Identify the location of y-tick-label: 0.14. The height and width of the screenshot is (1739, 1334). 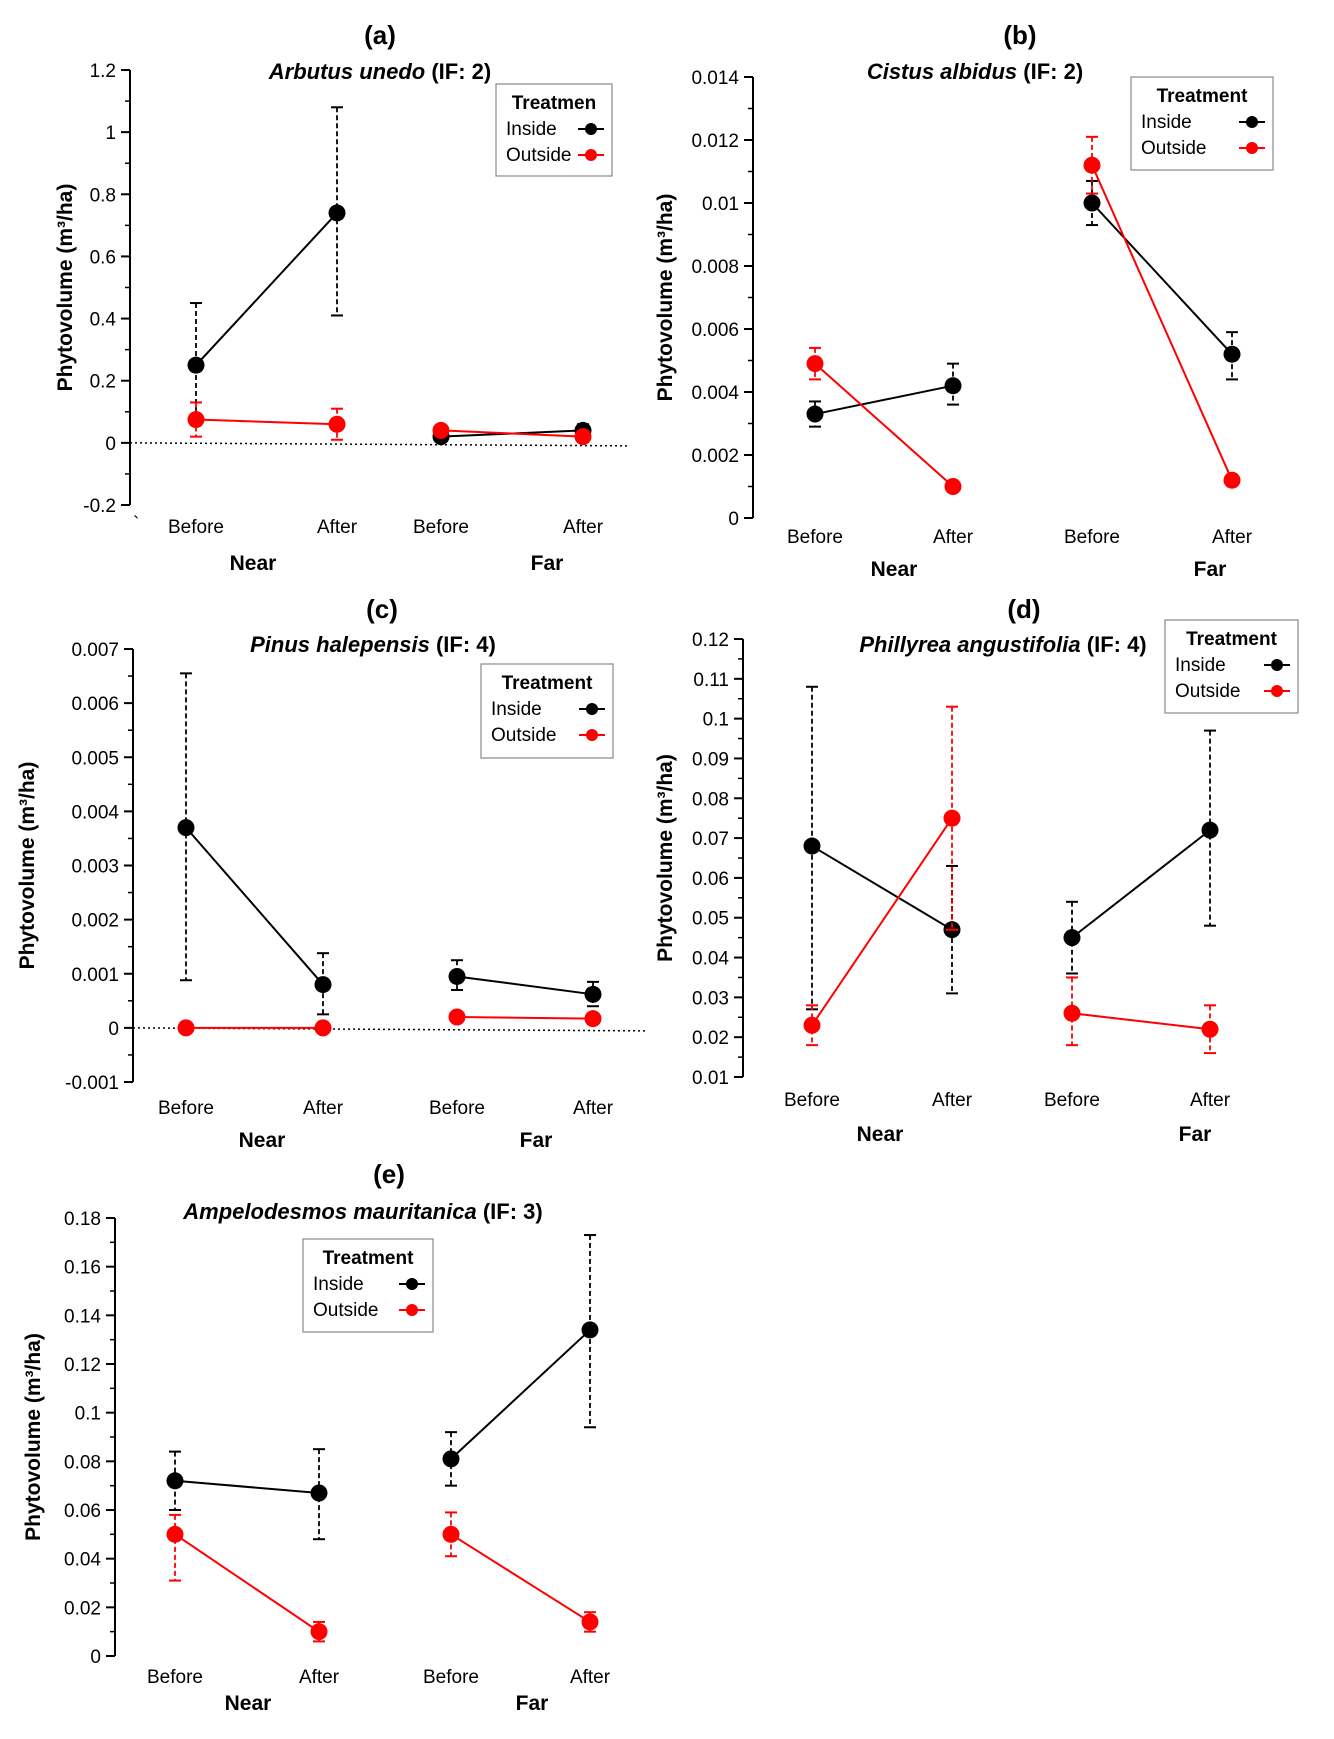
(82, 1316).